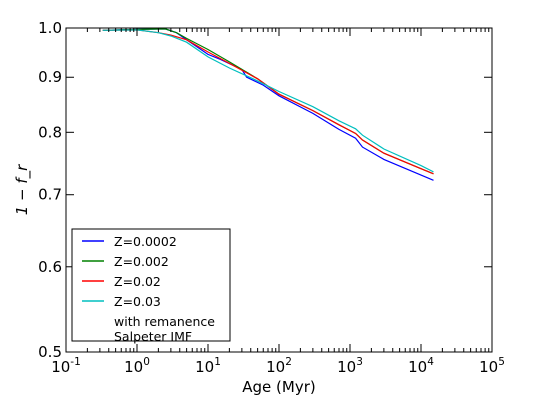 The width and height of the screenshot is (545, 406). I want to click on y-tick-label: 0.9, so click(50, 77).